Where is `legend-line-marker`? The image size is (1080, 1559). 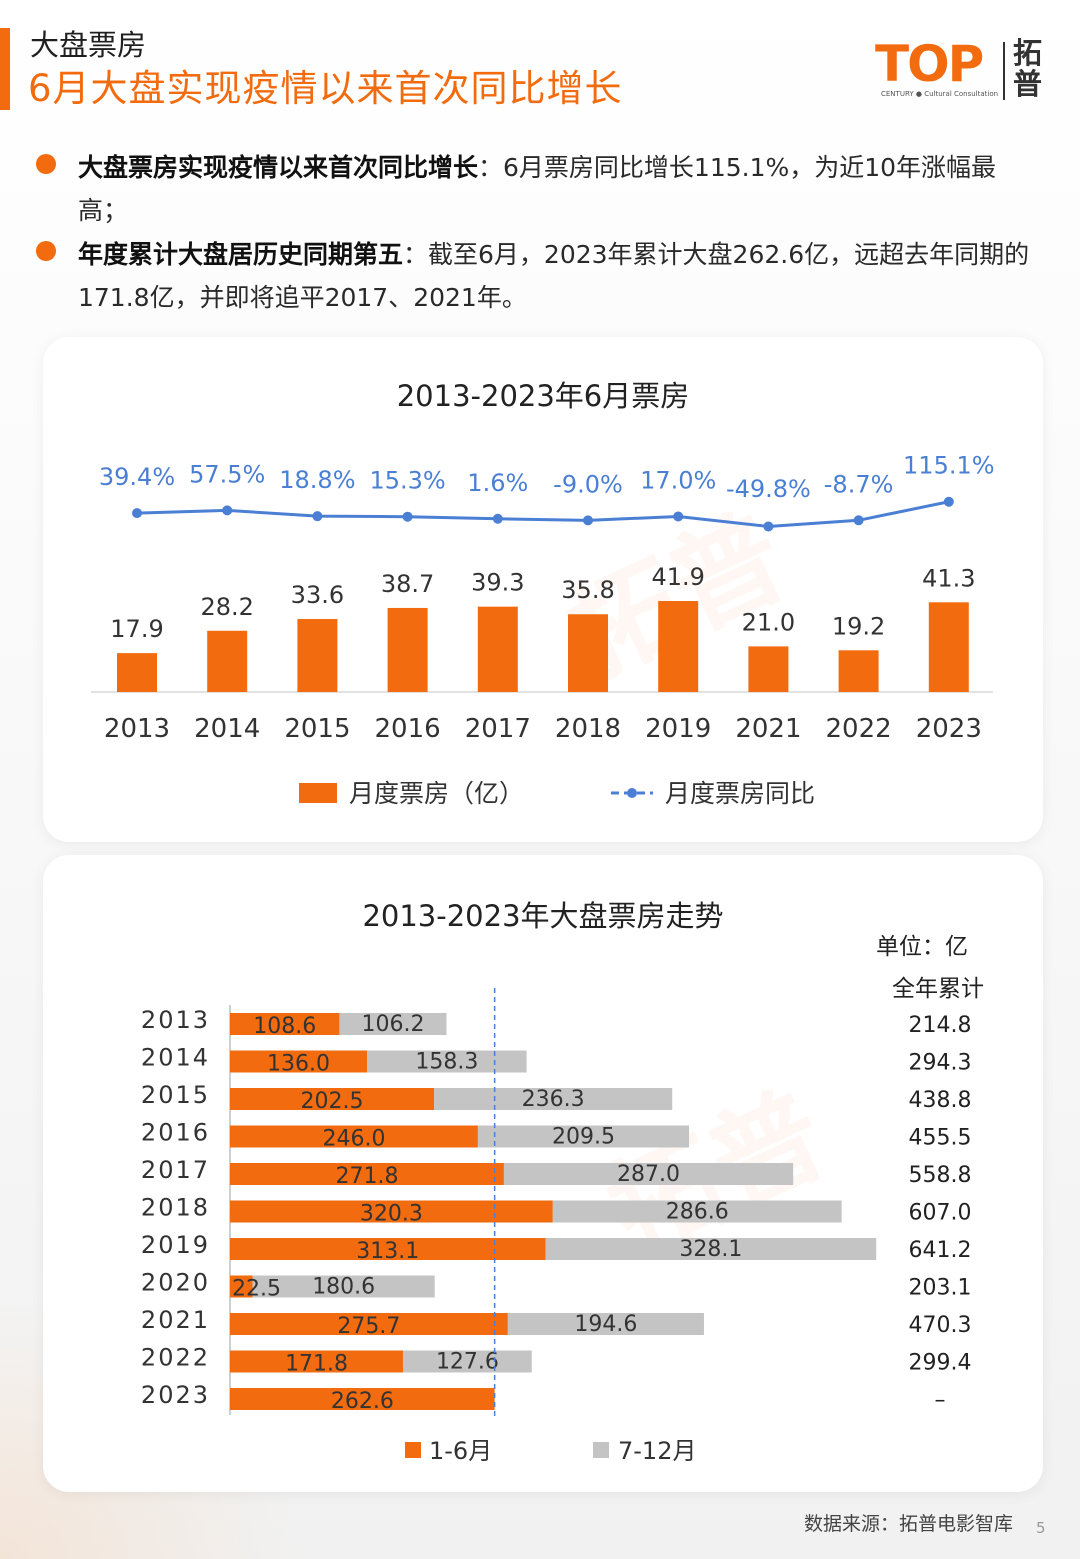
legend-line-marker is located at coordinates (632, 793).